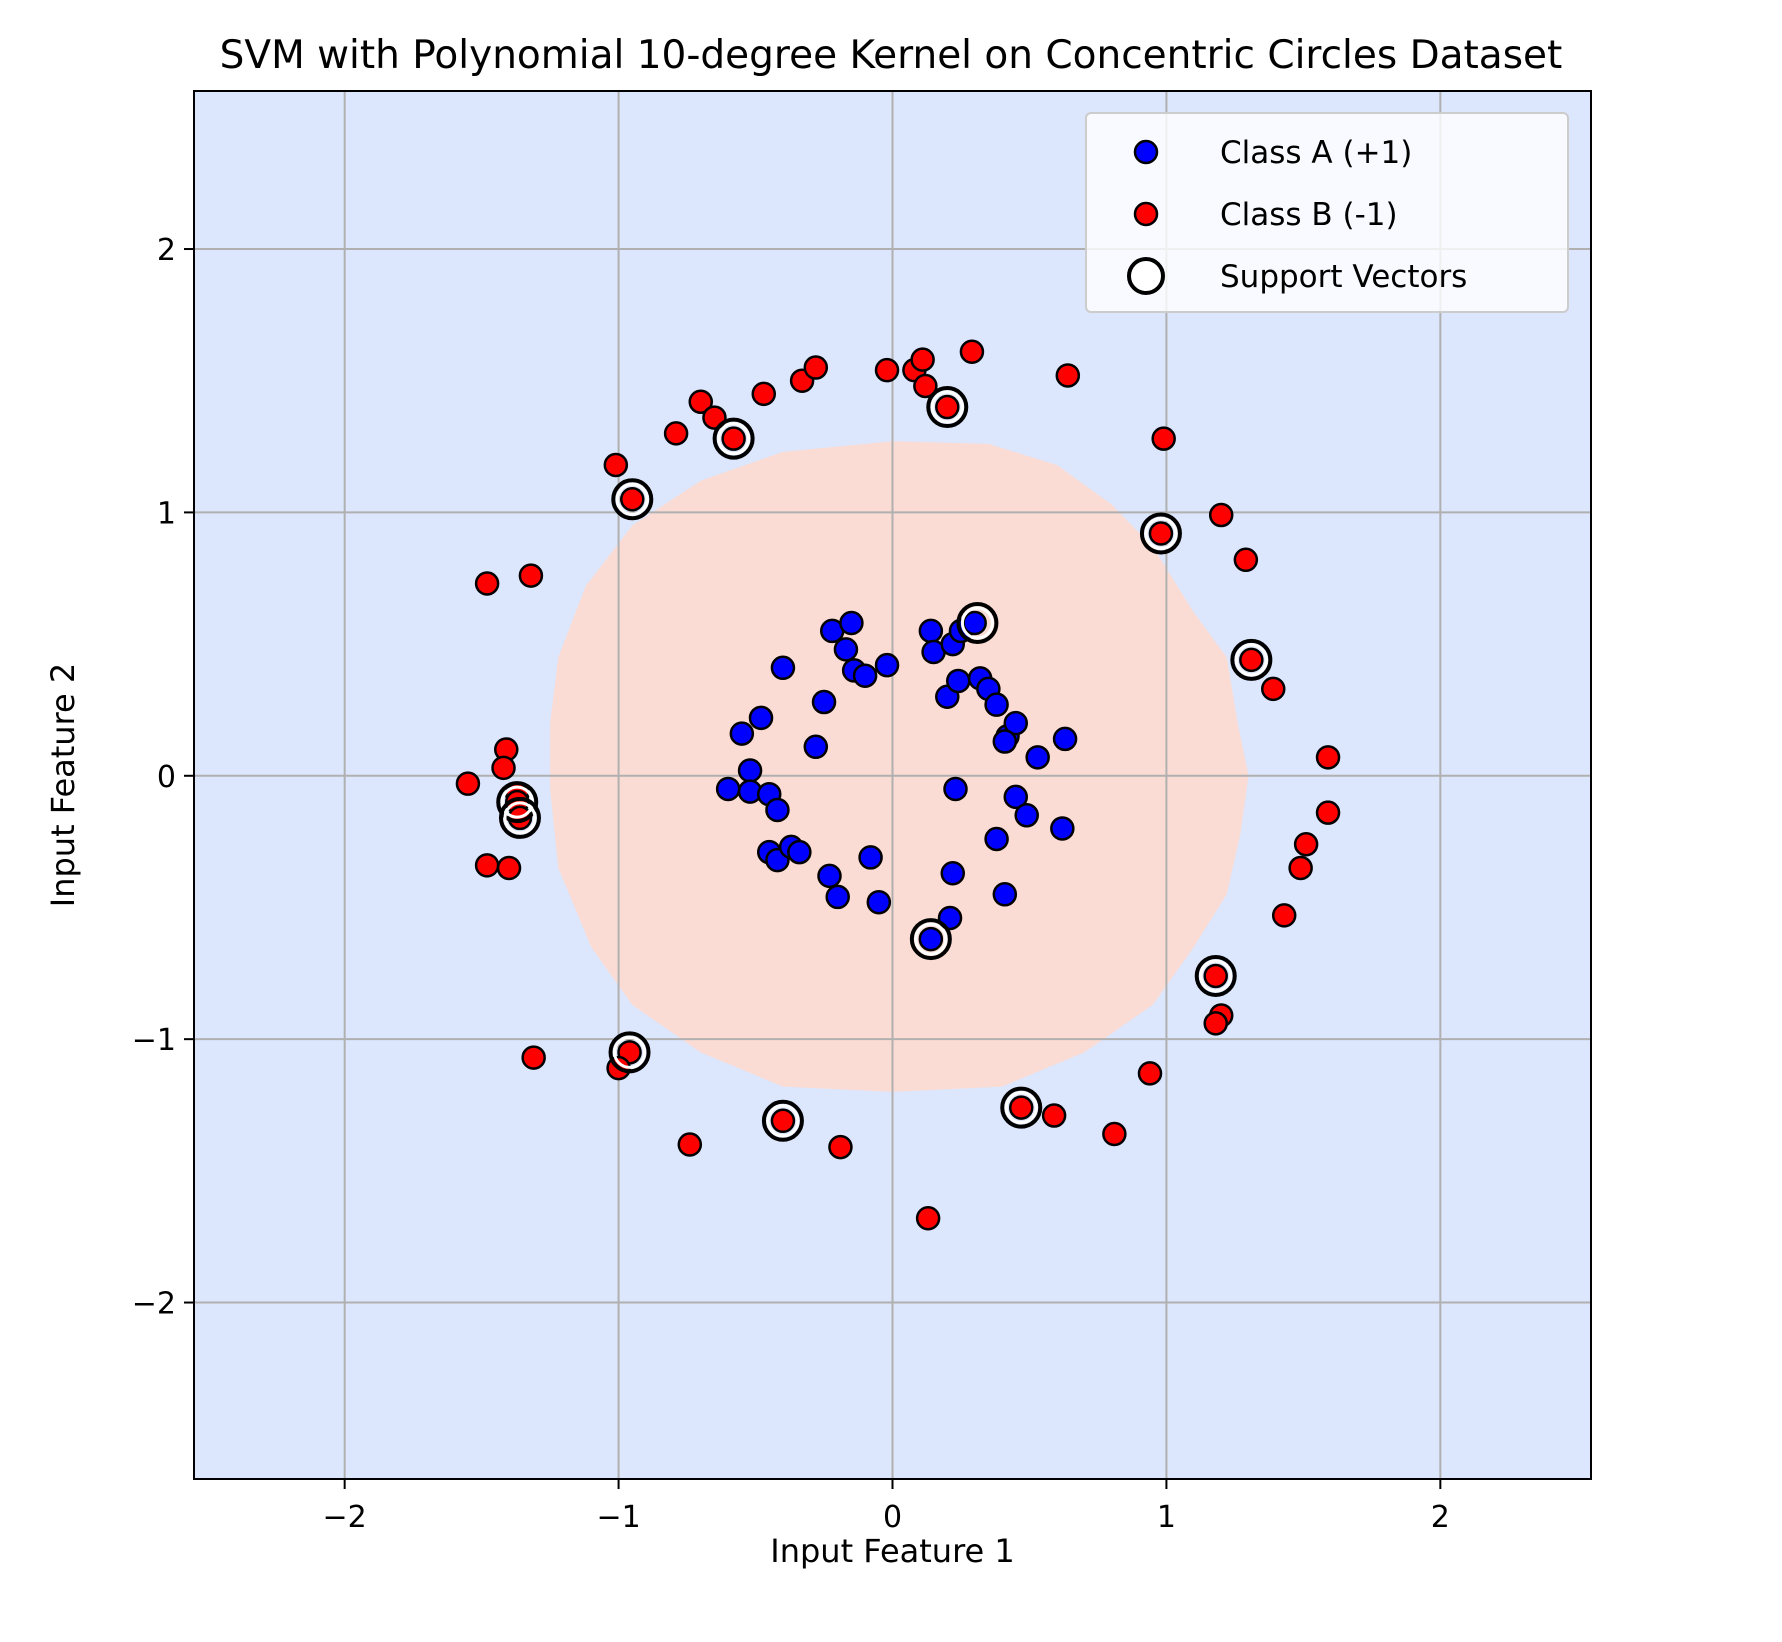  Describe the element at coordinates (892, 1517) in the screenshot. I see `x-tick-label: 0` at that location.